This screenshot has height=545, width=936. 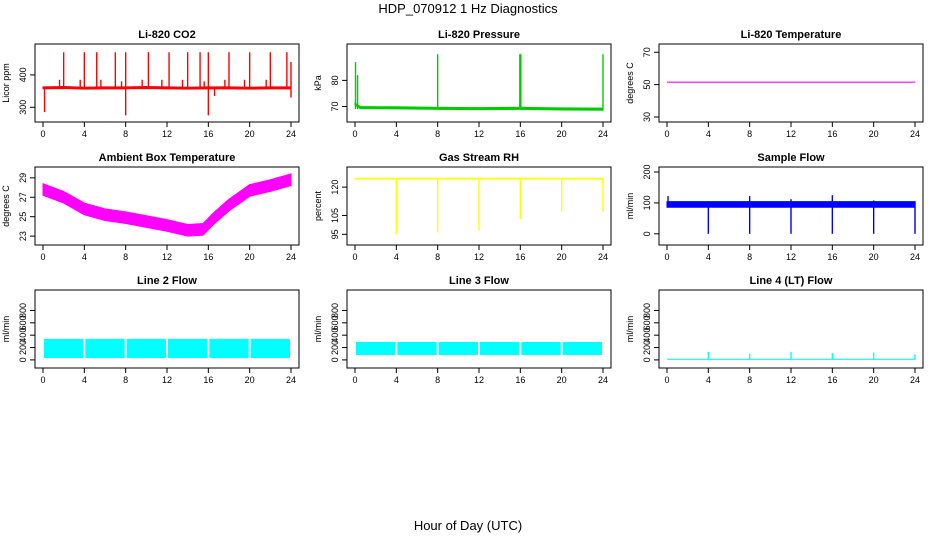 What do you see at coordinates (647, 85) in the screenshot?
I see `y-tick-label: 50` at bounding box center [647, 85].